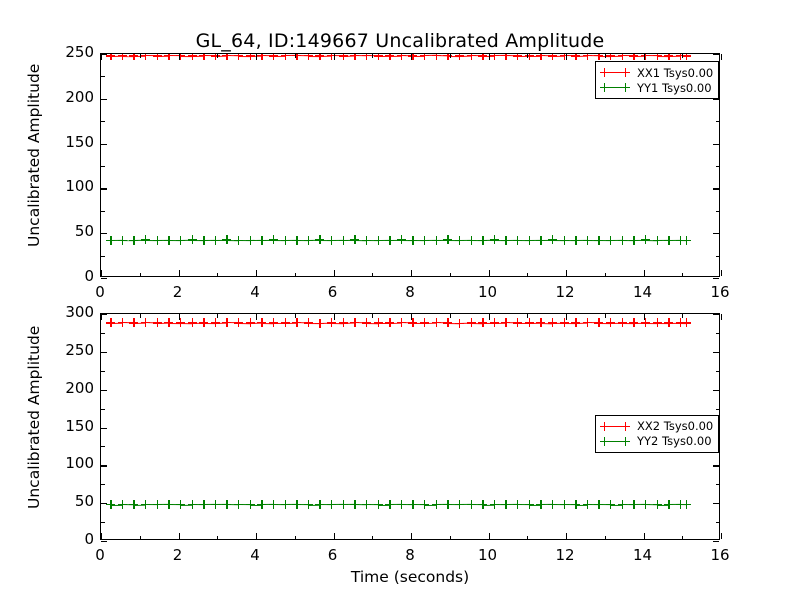 The height and width of the screenshot is (600, 800). Describe the element at coordinates (642, 555) in the screenshot. I see `x-tick-label: 14` at that location.